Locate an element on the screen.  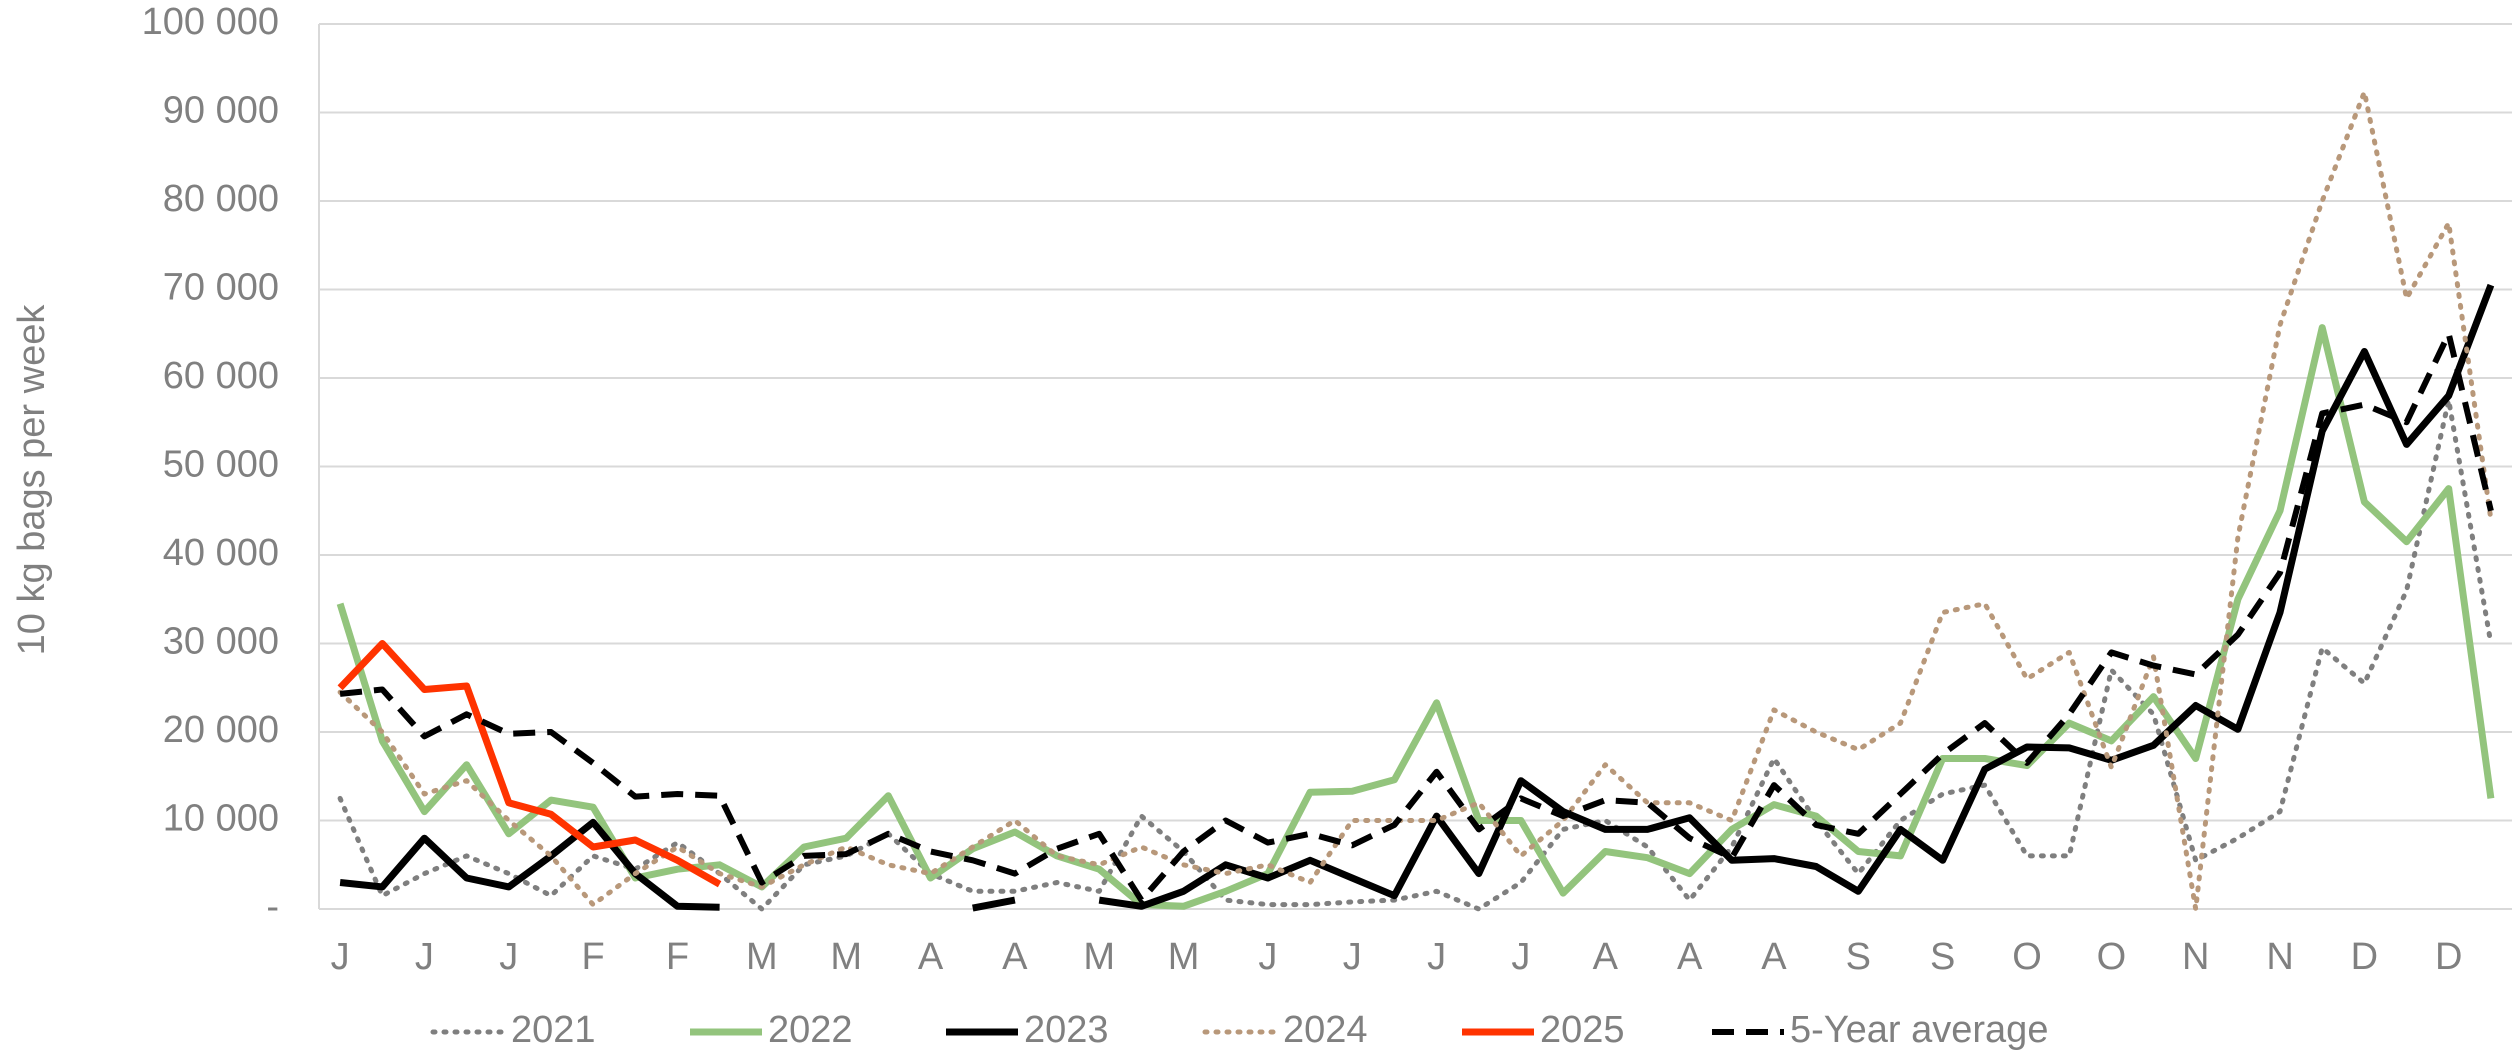
legend-label: 2025 is located at coordinates (1582, 1030).